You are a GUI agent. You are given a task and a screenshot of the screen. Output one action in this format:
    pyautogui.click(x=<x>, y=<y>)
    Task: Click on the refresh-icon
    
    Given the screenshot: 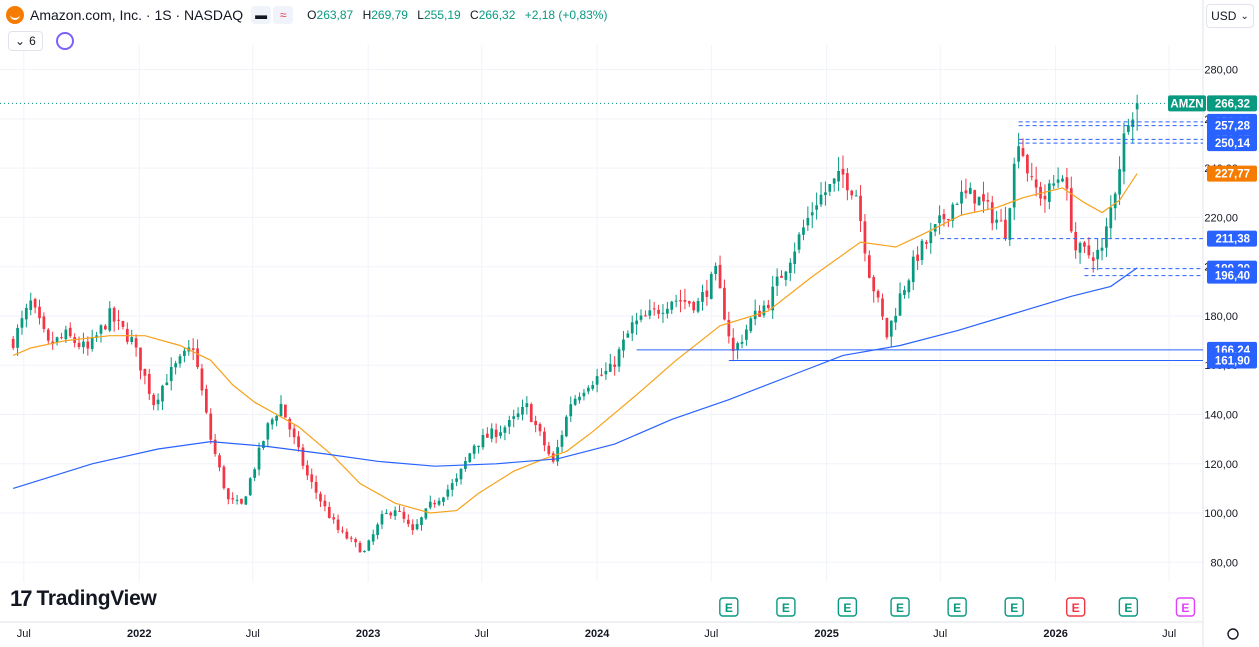 What is the action you would take?
    pyautogui.click(x=65, y=41)
    